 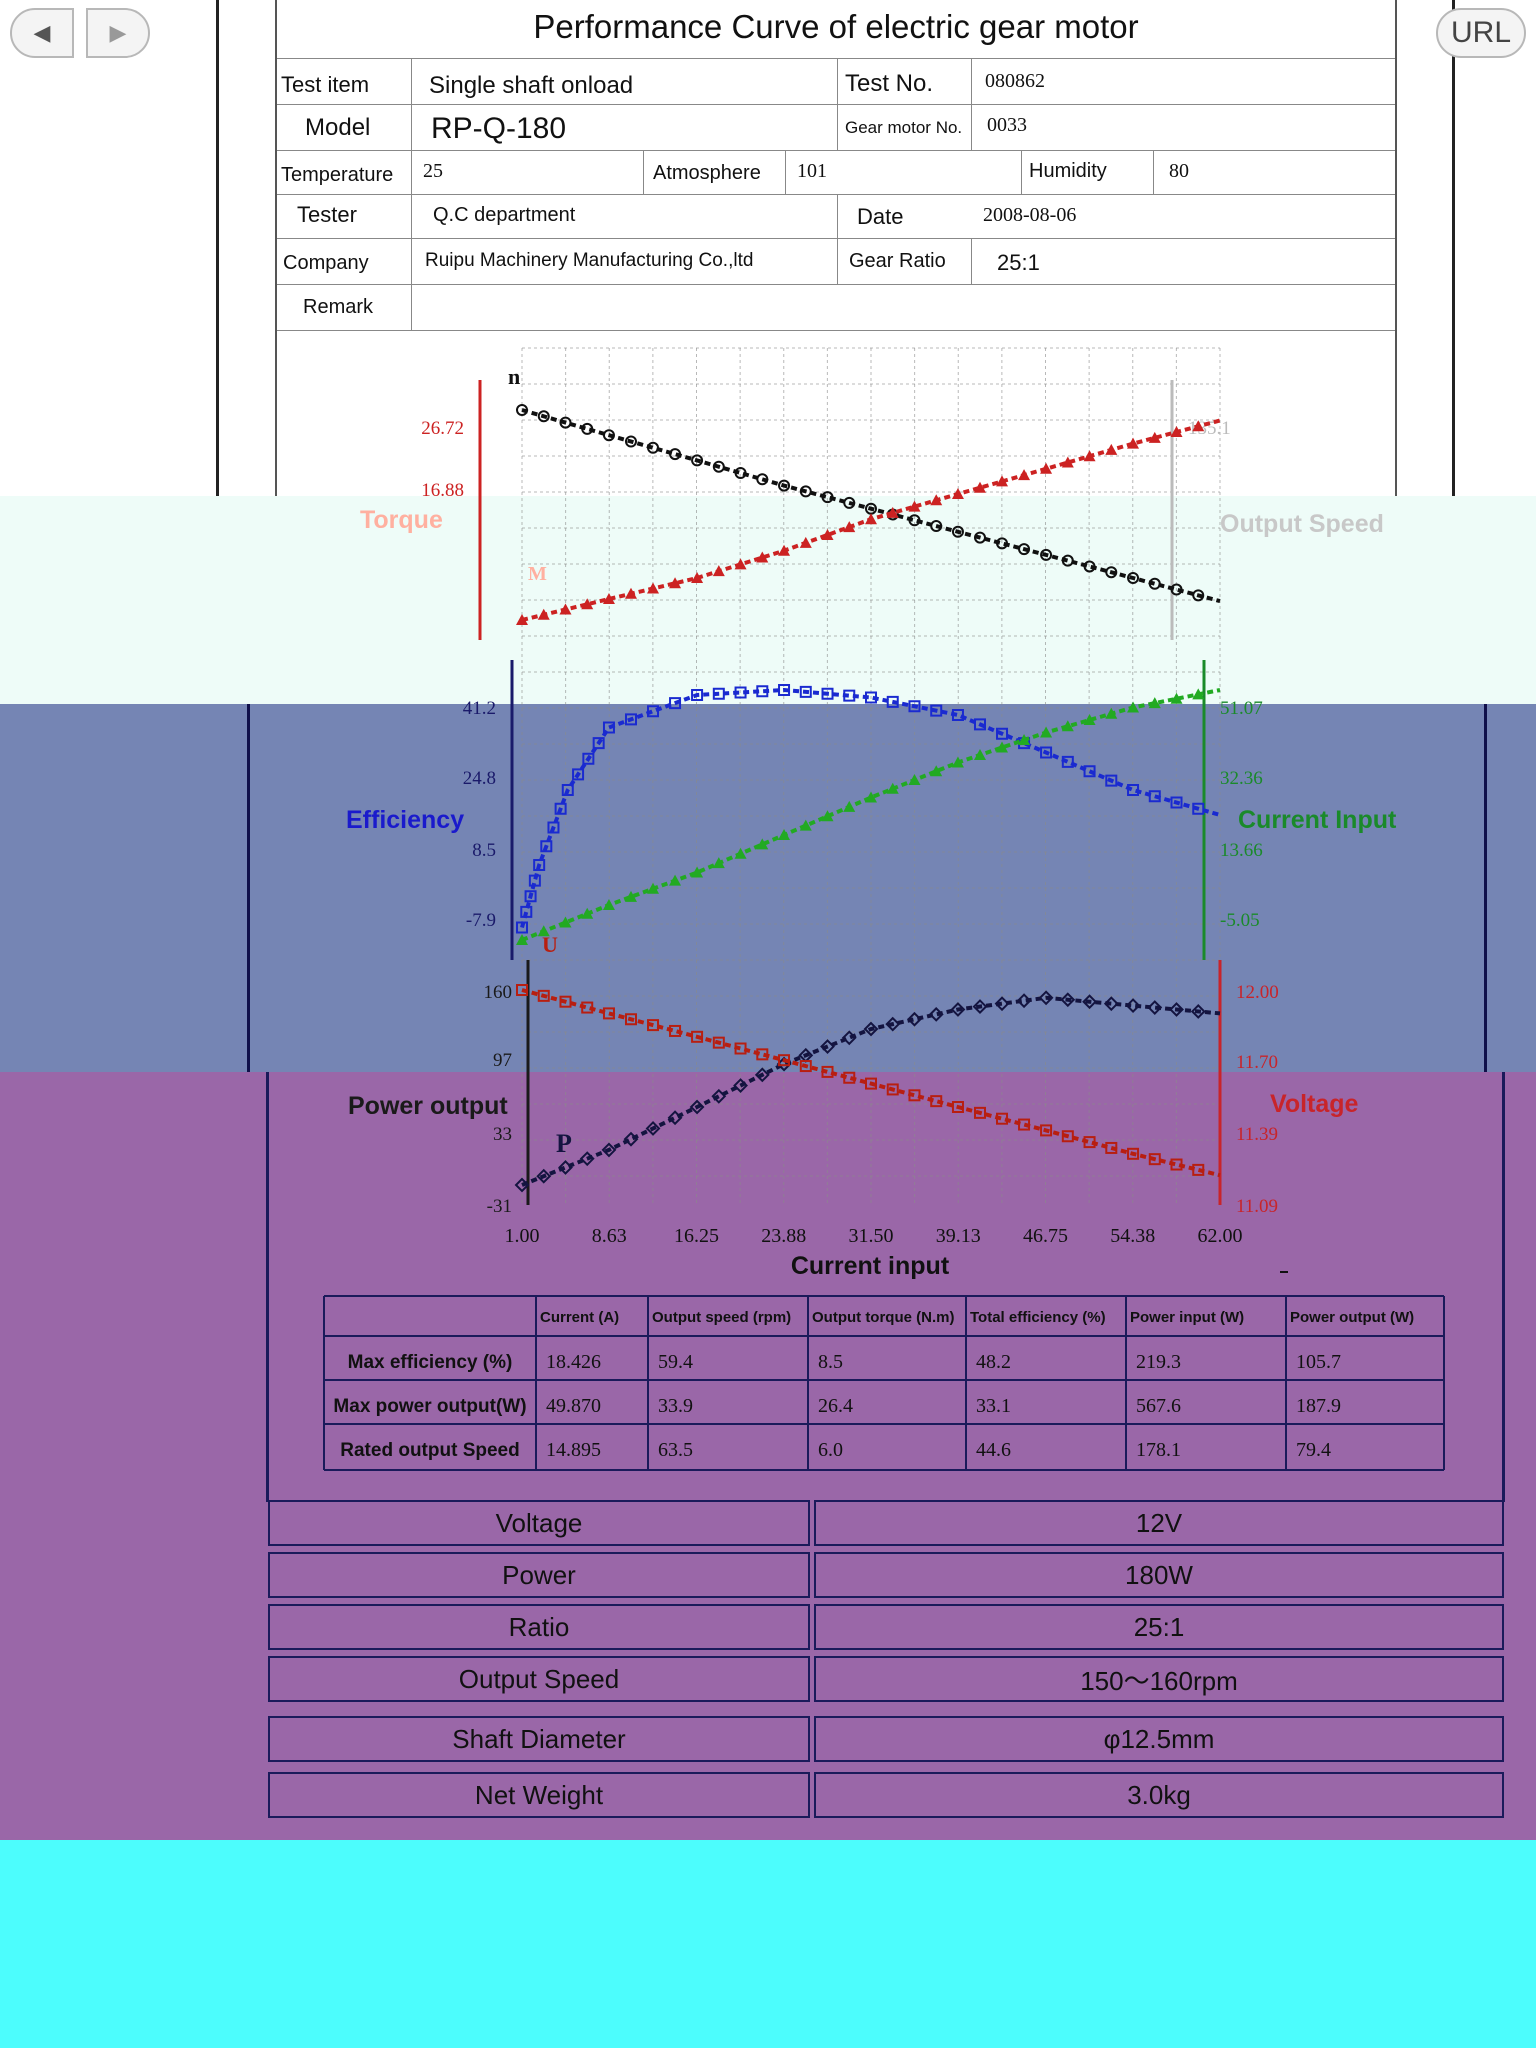 What do you see at coordinates (539, 1627) in the screenshot?
I see `spec-label: Ratio` at bounding box center [539, 1627].